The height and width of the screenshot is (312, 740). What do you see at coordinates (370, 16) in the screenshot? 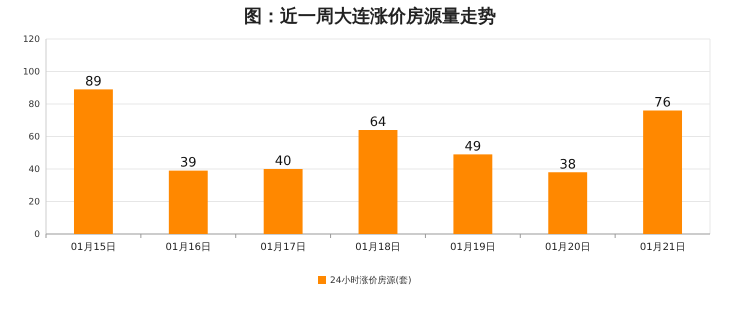
I see `title: 图：近一周大连涨价房源量走势` at bounding box center [370, 16].